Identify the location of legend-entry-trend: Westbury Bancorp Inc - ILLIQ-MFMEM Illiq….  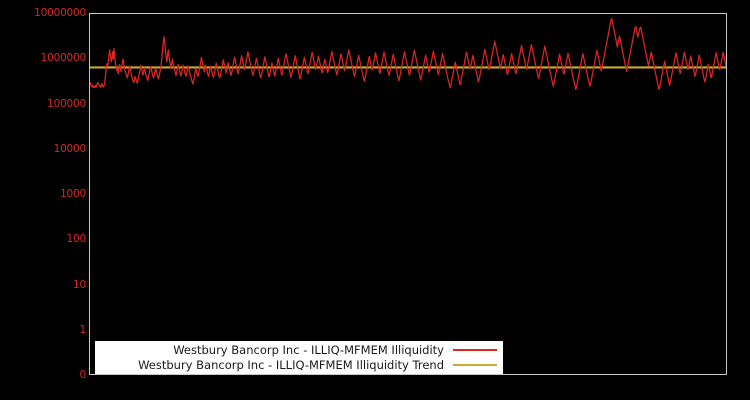
(297, 365).